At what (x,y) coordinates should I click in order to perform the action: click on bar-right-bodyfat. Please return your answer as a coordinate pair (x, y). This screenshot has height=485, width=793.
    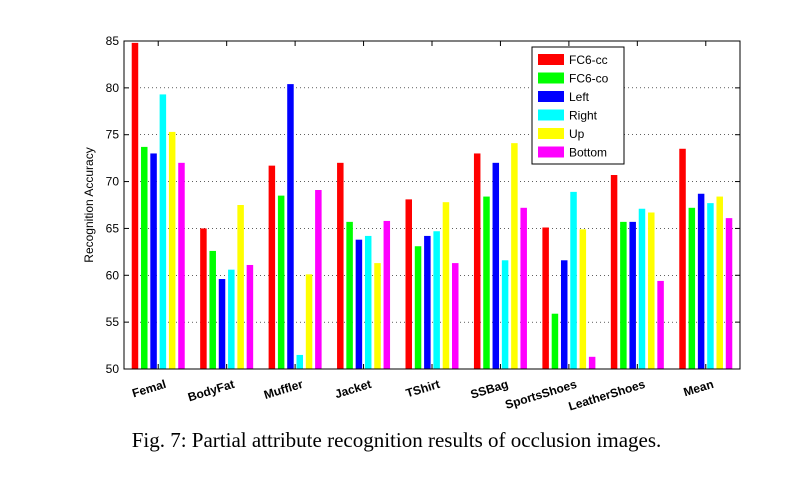
    Looking at the image, I should click on (231, 319).